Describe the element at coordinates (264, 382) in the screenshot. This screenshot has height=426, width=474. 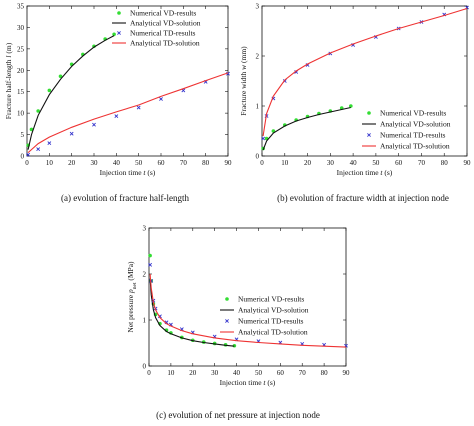
I see `x-axis-label-var: t` at that location.